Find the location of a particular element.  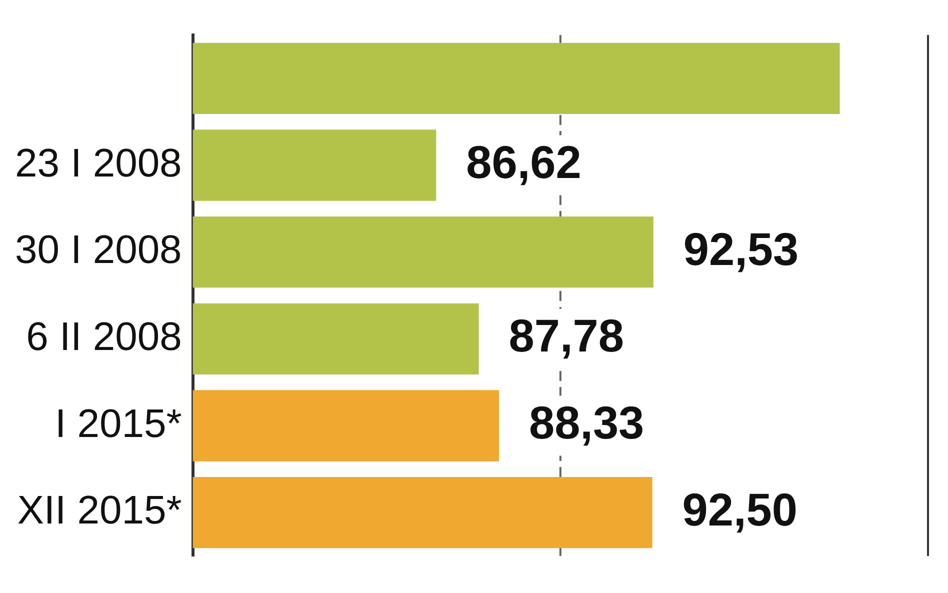

y-tick-label: 30 I 2008 is located at coordinates (98, 250).